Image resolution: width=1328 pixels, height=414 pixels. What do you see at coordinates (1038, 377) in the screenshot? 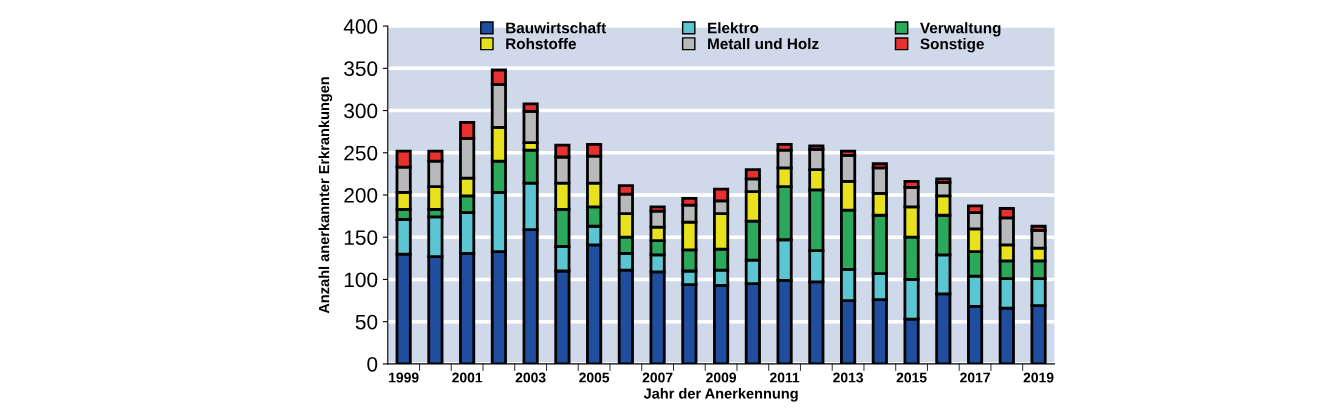
I see `x-tick-label: 2019` at bounding box center [1038, 377].